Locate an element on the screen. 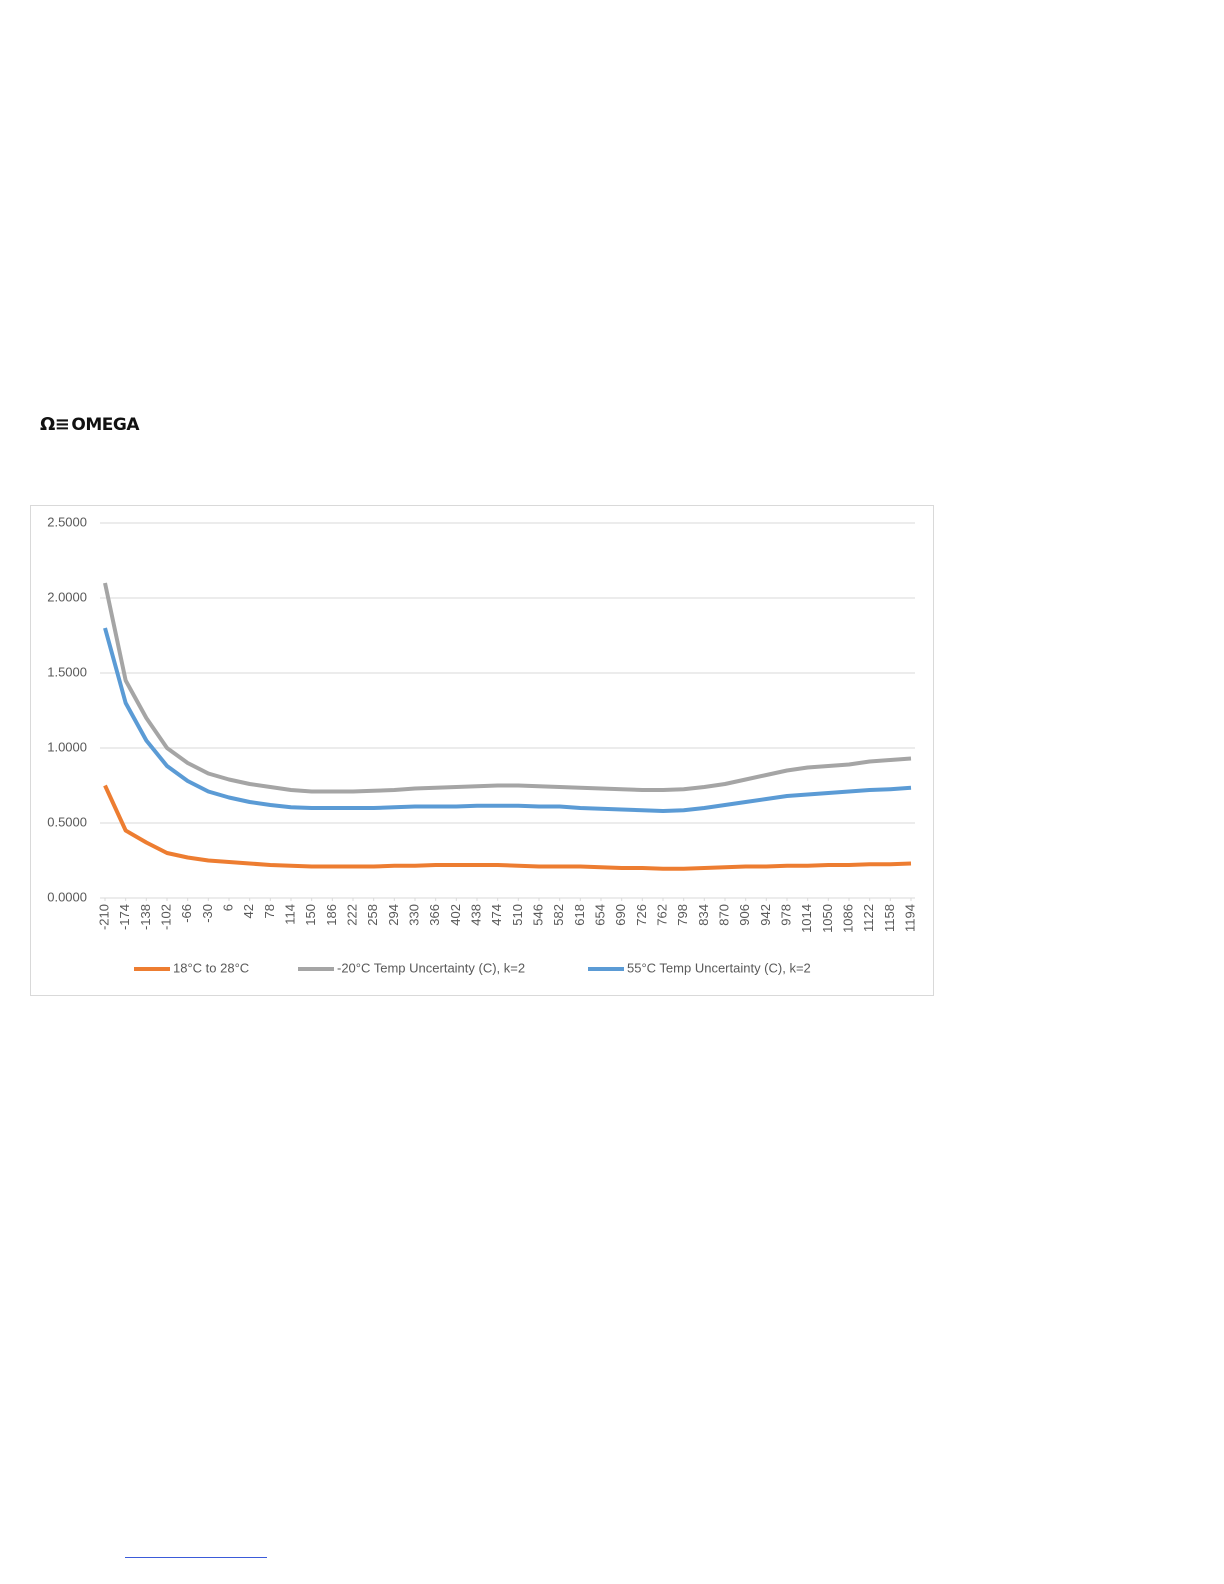 This screenshot has width=1224, height=1584. x-tick-label: 510 is located at coordinates (517, 915).